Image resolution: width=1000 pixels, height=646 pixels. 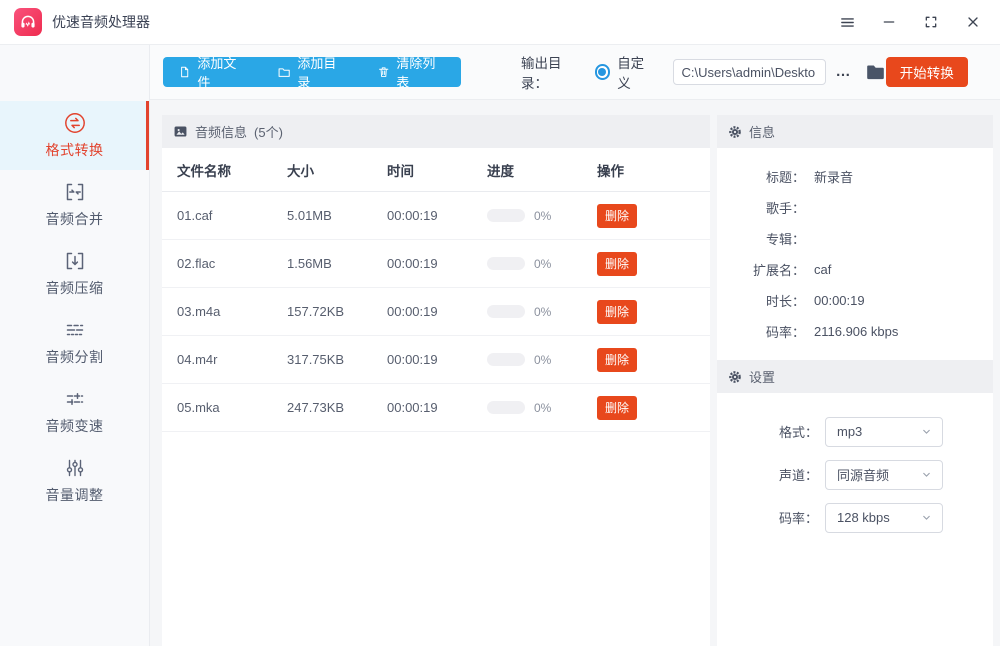 What do you see at coordinates (74, 330) in the screenshot?
I see `split-icon` at bounding box center [74, 330].